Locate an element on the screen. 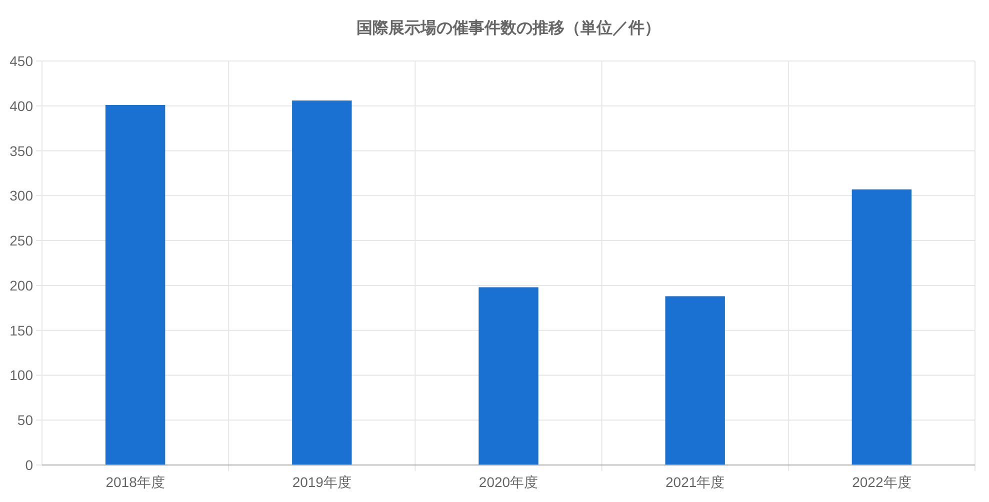  y-tick-label: 300 is located at coordinates (22, 196).